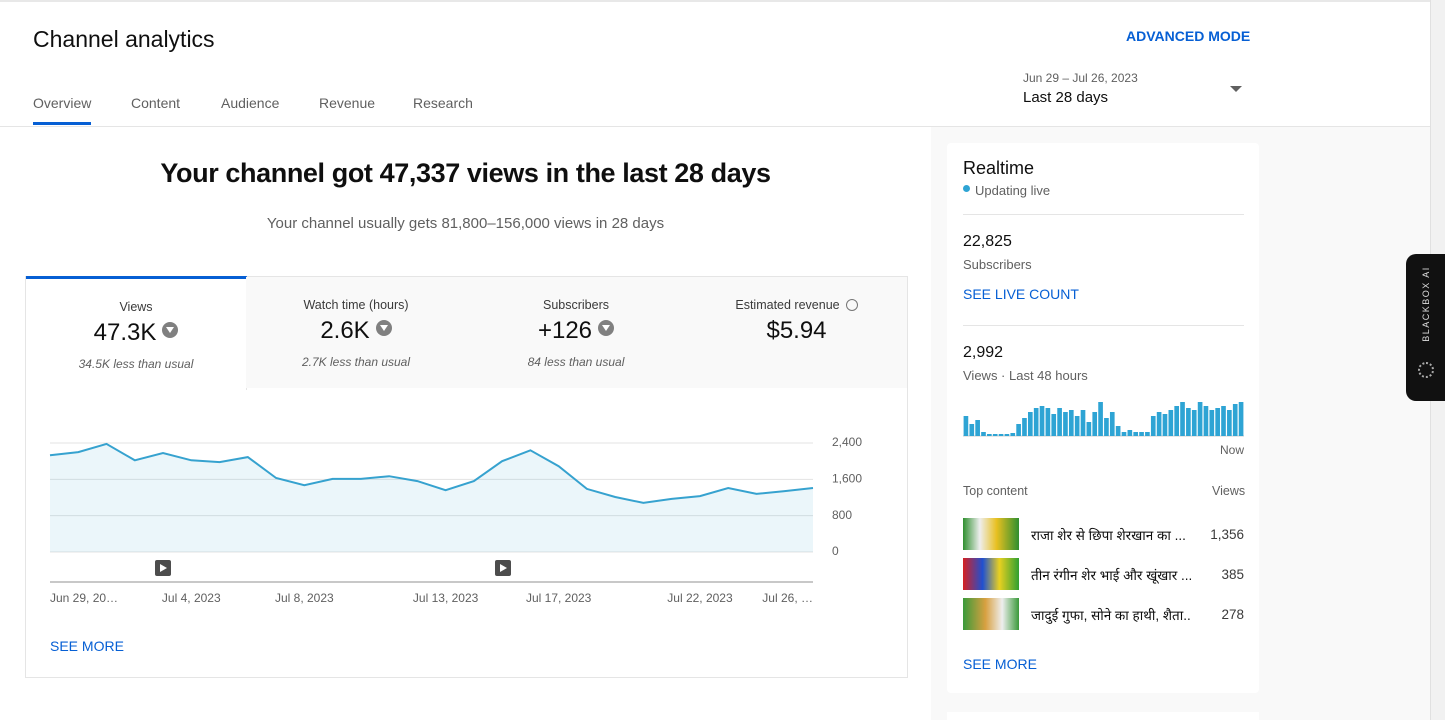  What do you see at coordinates (87, 646) in the screenshot?
I see `see-more-link: SEE MORE` at bounding box center [87, 646].